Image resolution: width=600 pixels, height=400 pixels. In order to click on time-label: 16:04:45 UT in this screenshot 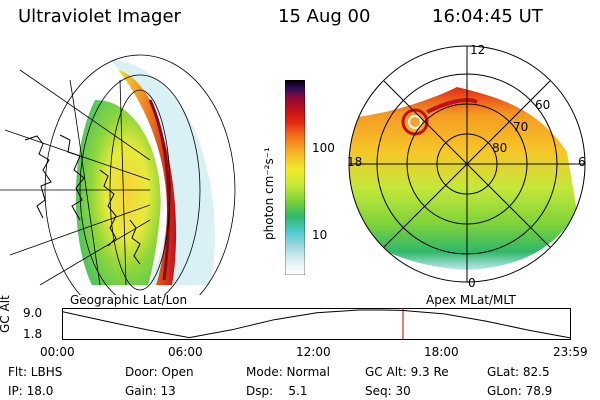, I will do `click(487, 16)`.